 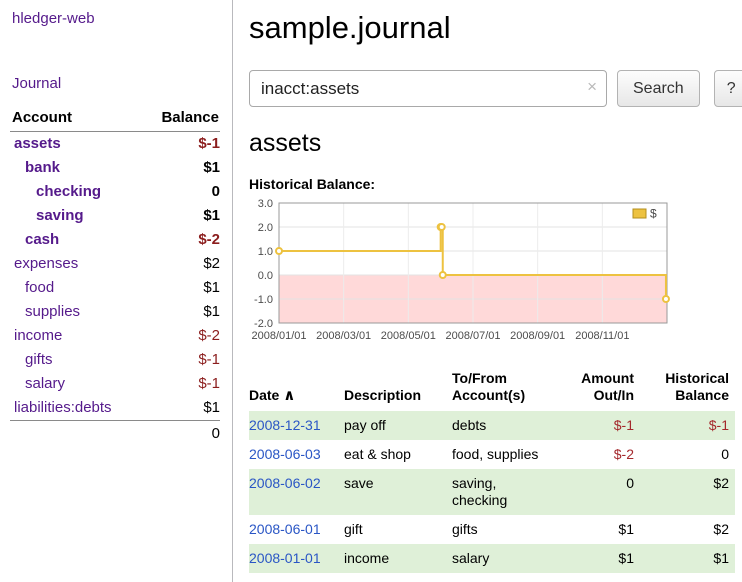 I want to click on account-name-cell: income, so click(x=76, y=336).